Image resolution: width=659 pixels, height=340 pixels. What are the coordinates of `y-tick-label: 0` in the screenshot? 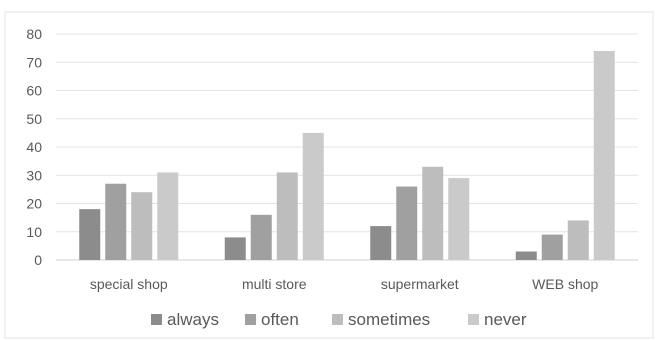 It's located at (38, 260).